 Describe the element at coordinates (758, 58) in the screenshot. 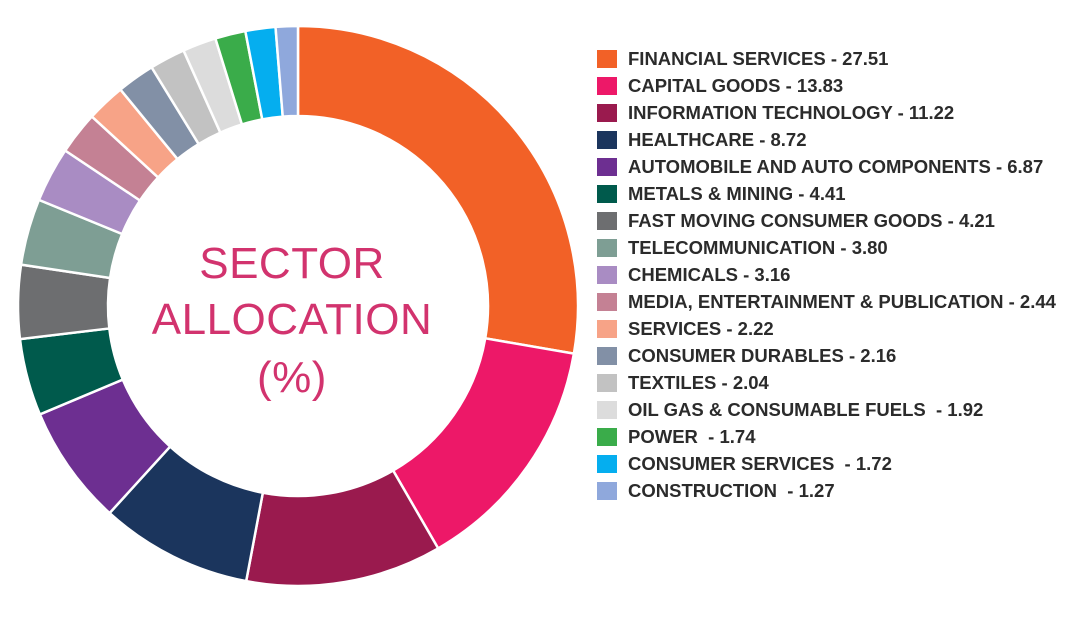

I see `legend-label: FINANCIAL SERVICES - 27.51` at that location.